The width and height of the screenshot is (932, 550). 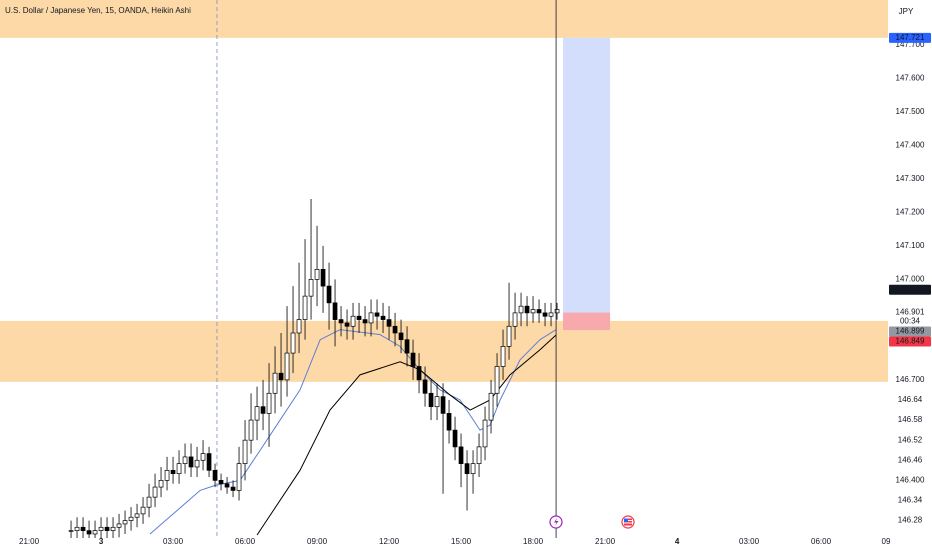 I want to click on y-tick-label: 146.64, so click(x=910, y=399).